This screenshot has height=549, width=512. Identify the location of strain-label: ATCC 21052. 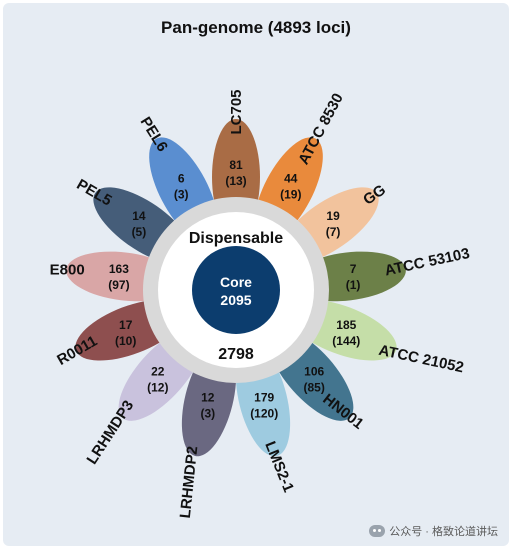
(421, 359).